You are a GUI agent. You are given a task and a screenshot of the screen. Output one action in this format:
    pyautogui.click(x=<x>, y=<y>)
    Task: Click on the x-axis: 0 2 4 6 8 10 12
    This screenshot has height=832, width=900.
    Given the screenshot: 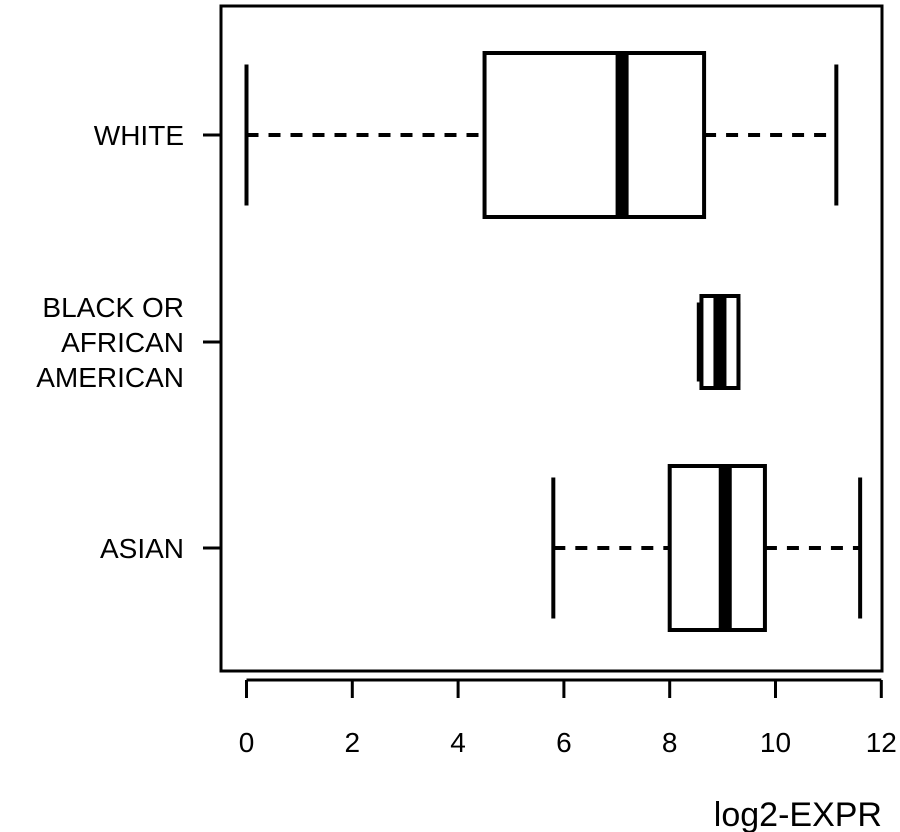 What is the action you would take?
    pyautogui.click(x=568, y=718)
    